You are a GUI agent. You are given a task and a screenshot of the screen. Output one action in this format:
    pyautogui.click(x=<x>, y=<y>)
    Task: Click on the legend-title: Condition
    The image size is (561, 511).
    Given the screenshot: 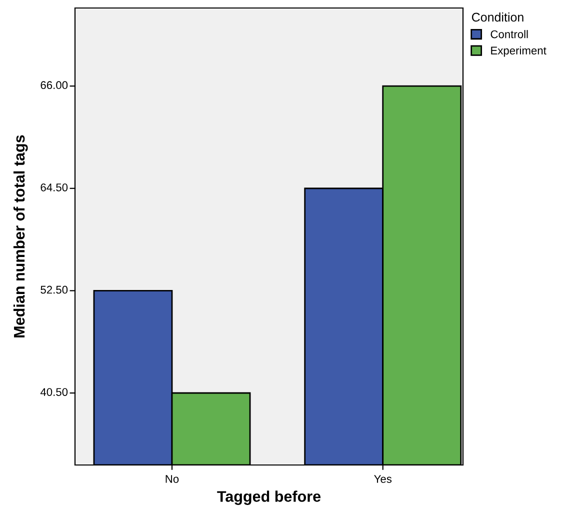 What is the action you would take?
    pyautogui.click(x=498, y=17)
    